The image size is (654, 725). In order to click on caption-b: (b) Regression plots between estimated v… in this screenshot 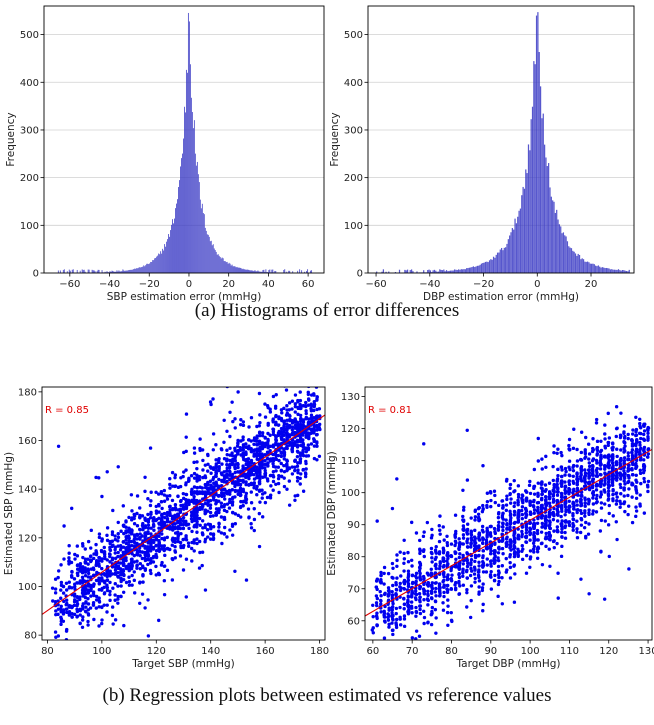, I will do `click(327, 695)`.